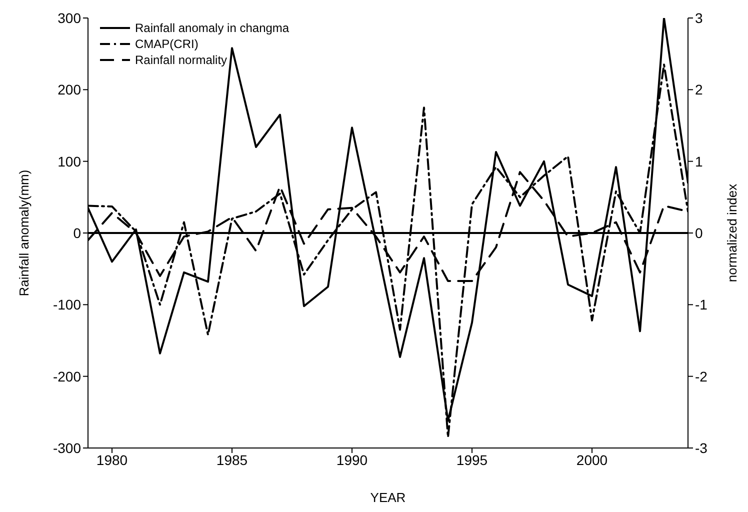 The width and height of the screenshot is (748, 512). What do you see at coordinates (352, 460) in the screenshot?
I see `x-tick-label: 1990` at bounding box center [352, 460].